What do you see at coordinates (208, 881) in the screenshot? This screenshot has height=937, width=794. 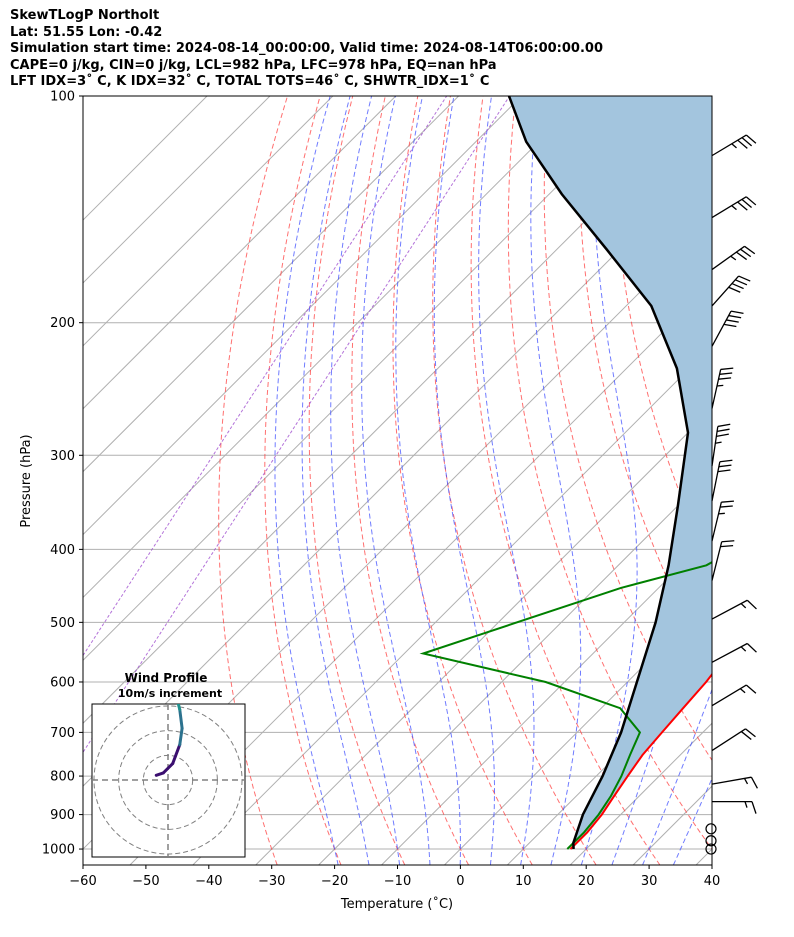 I see `x-tick-label: −40` at bounding box center [208, 881].